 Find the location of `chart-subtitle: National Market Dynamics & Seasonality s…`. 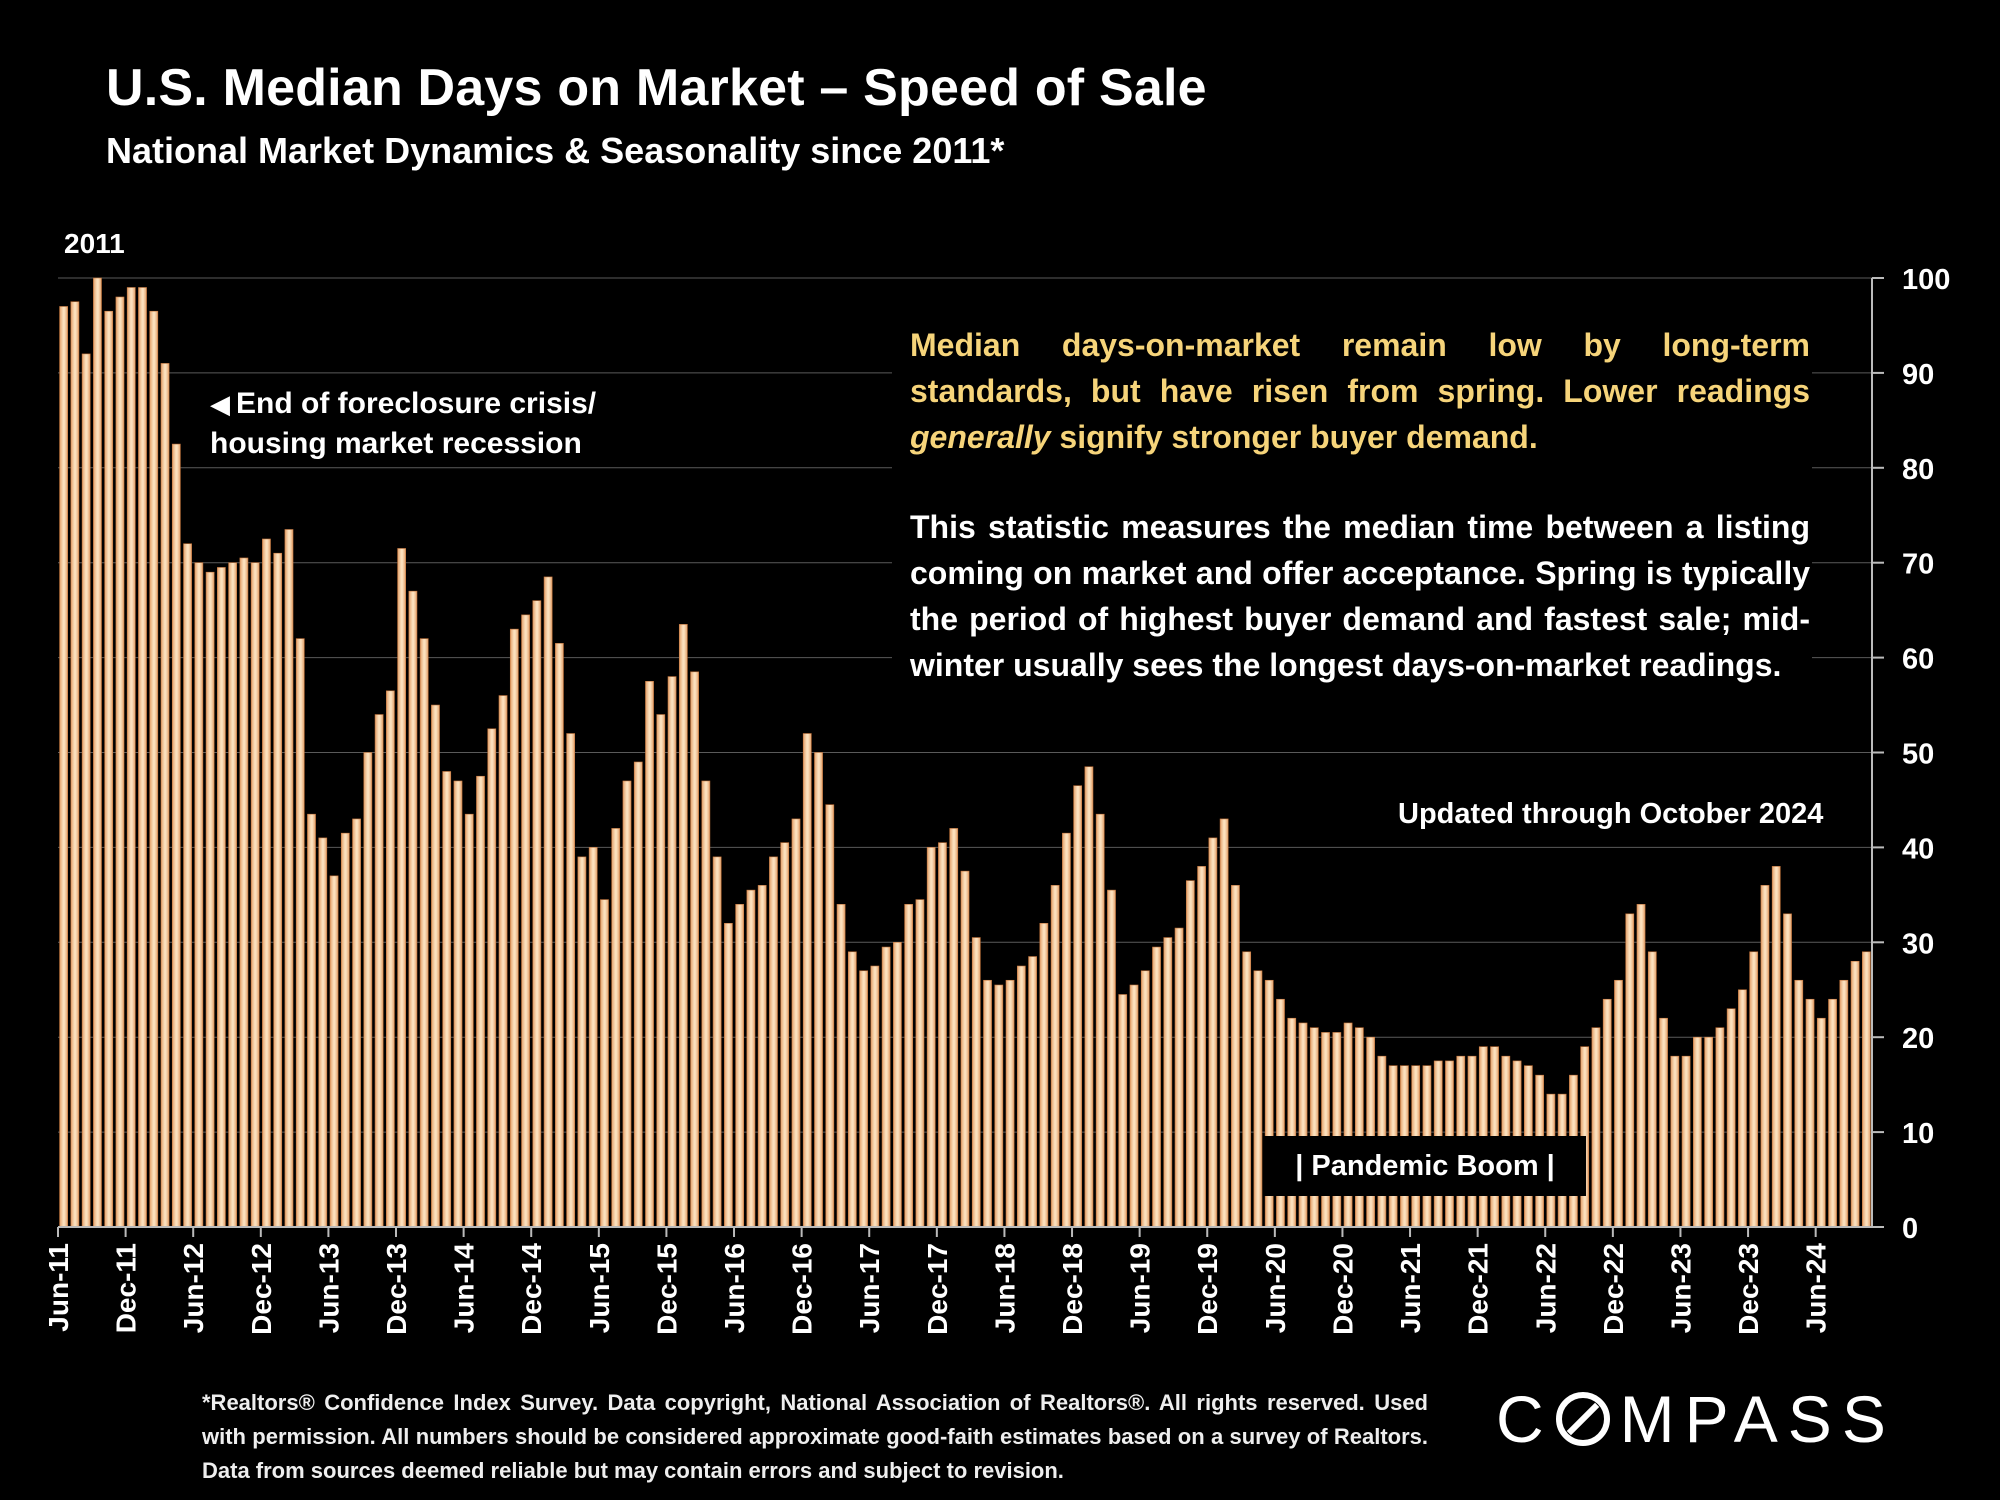

chart-subtitle: National Market Dynamics & Seasonality s… is located at coordinates (555, 150).